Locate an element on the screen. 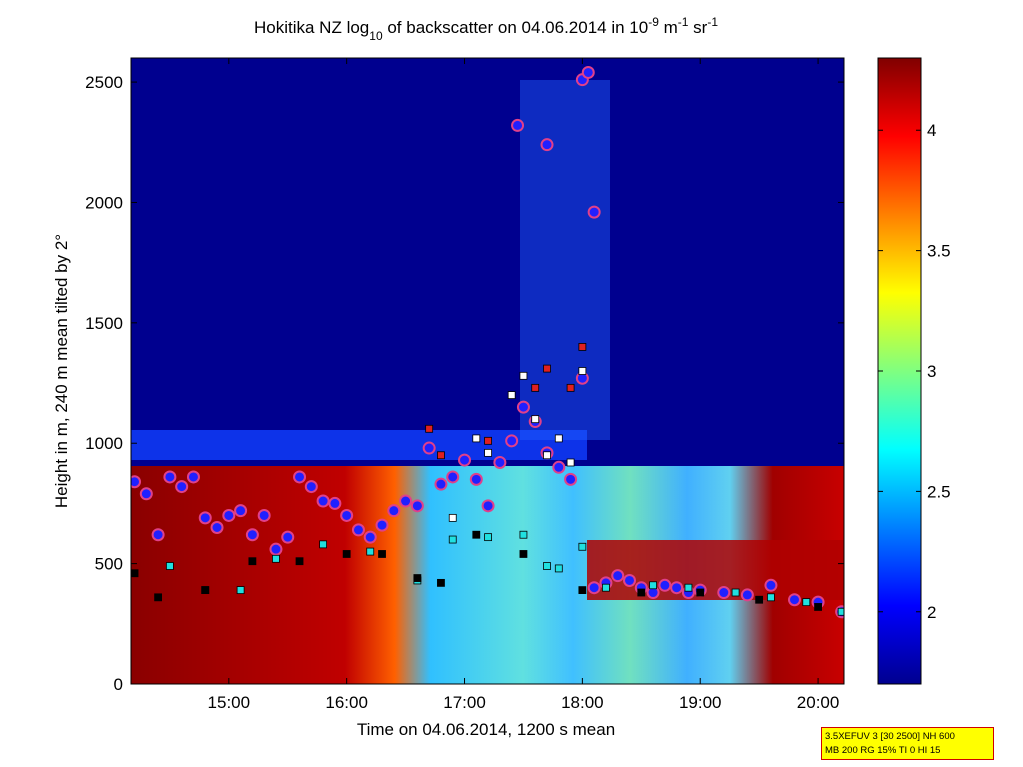  x-tick-label: 19:00 is located at coordinates (700, 702).